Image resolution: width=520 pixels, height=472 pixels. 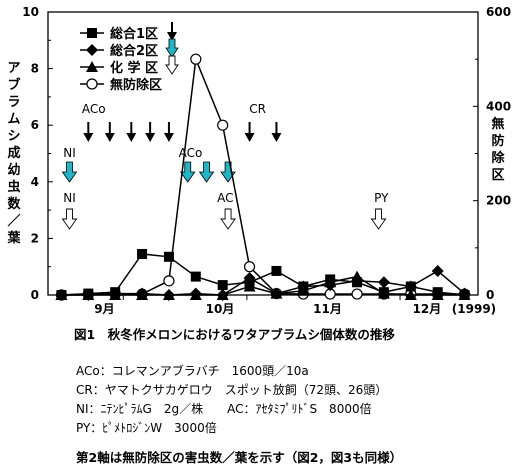 I want to click on arrow-annotation: CR, so click(x=257, y=109).